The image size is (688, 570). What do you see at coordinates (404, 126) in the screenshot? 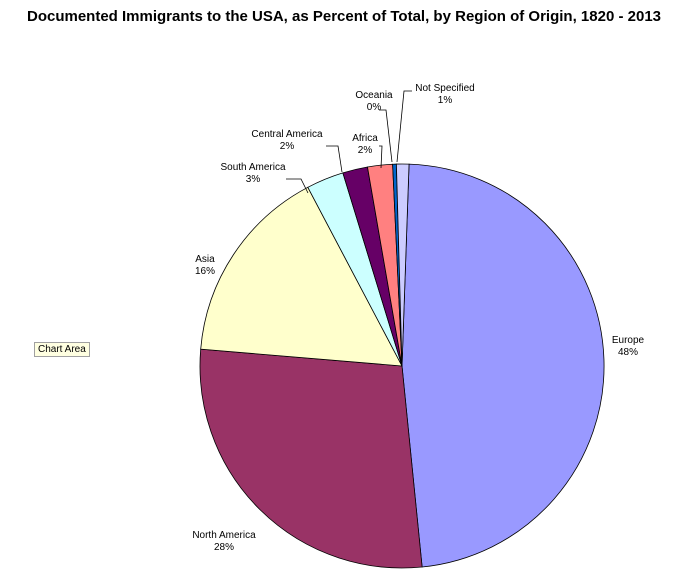
I see `leader-line-not-specified` at bounding box center [404, 126].